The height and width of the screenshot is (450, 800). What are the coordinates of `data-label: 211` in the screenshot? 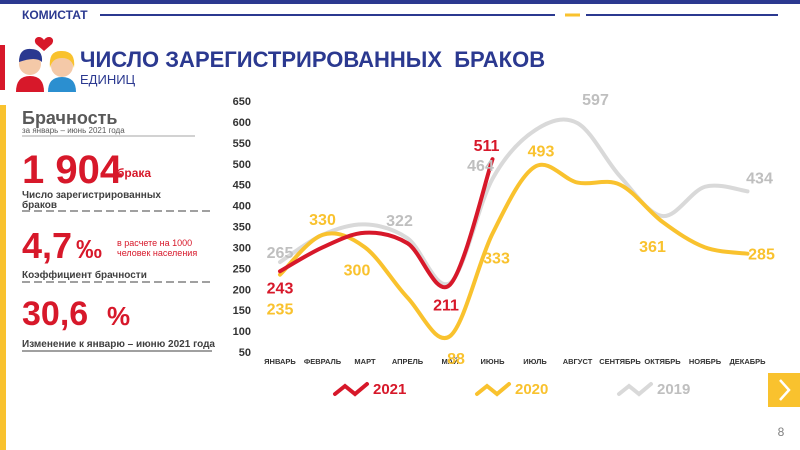 It's located at (446, 306).